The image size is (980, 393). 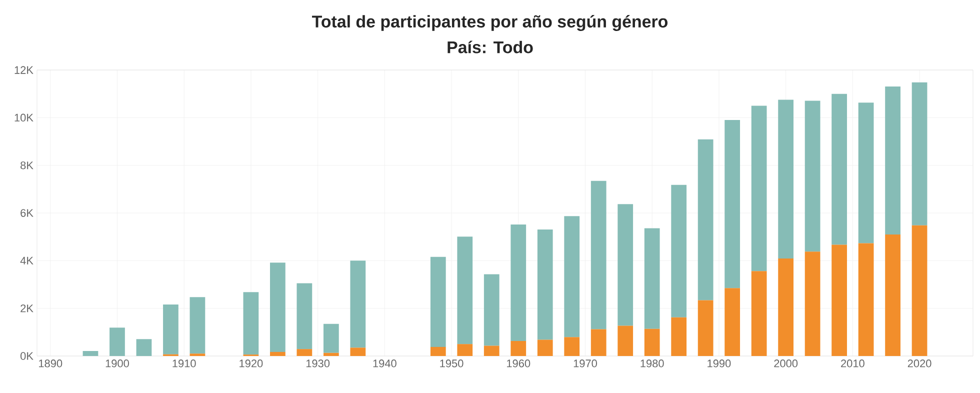 I want to click on x-tick-label: 1990, so click(x=719, y=364).